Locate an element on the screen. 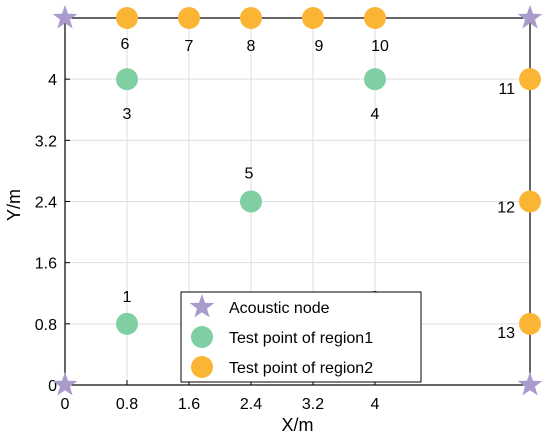  point-label: 12 is located at coordinates (506, 208).